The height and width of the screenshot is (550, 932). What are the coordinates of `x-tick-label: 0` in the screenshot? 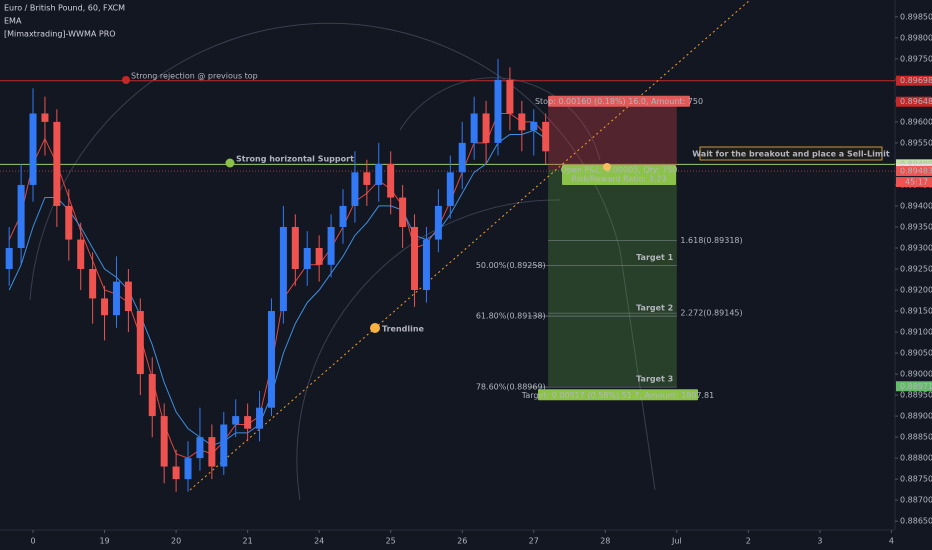 It's located at (32, 541).